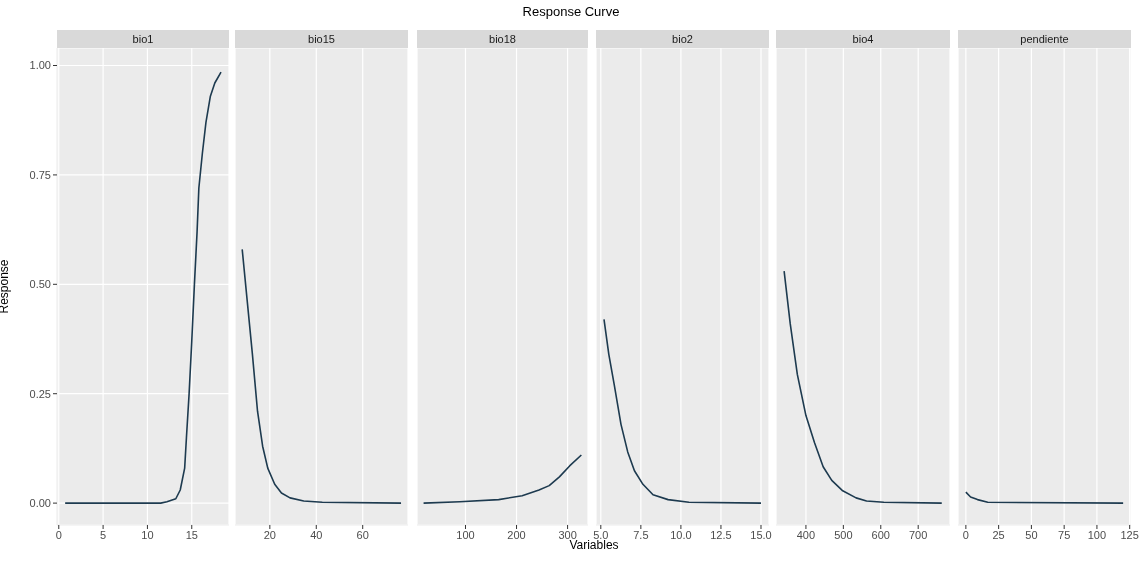 Image resolution: width=1142 pixels, height=563 pixels. What do you see at coordinates (1064, 534) in the screenshot?
I see `x-tick-label: 75` at bounding box center [1064, 534].